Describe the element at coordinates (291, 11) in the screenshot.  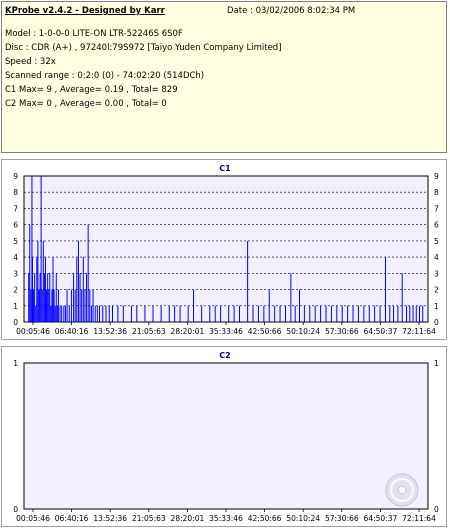
I see `scan-date: Date : 03/02/2006 8:02:34 PM` at that location.